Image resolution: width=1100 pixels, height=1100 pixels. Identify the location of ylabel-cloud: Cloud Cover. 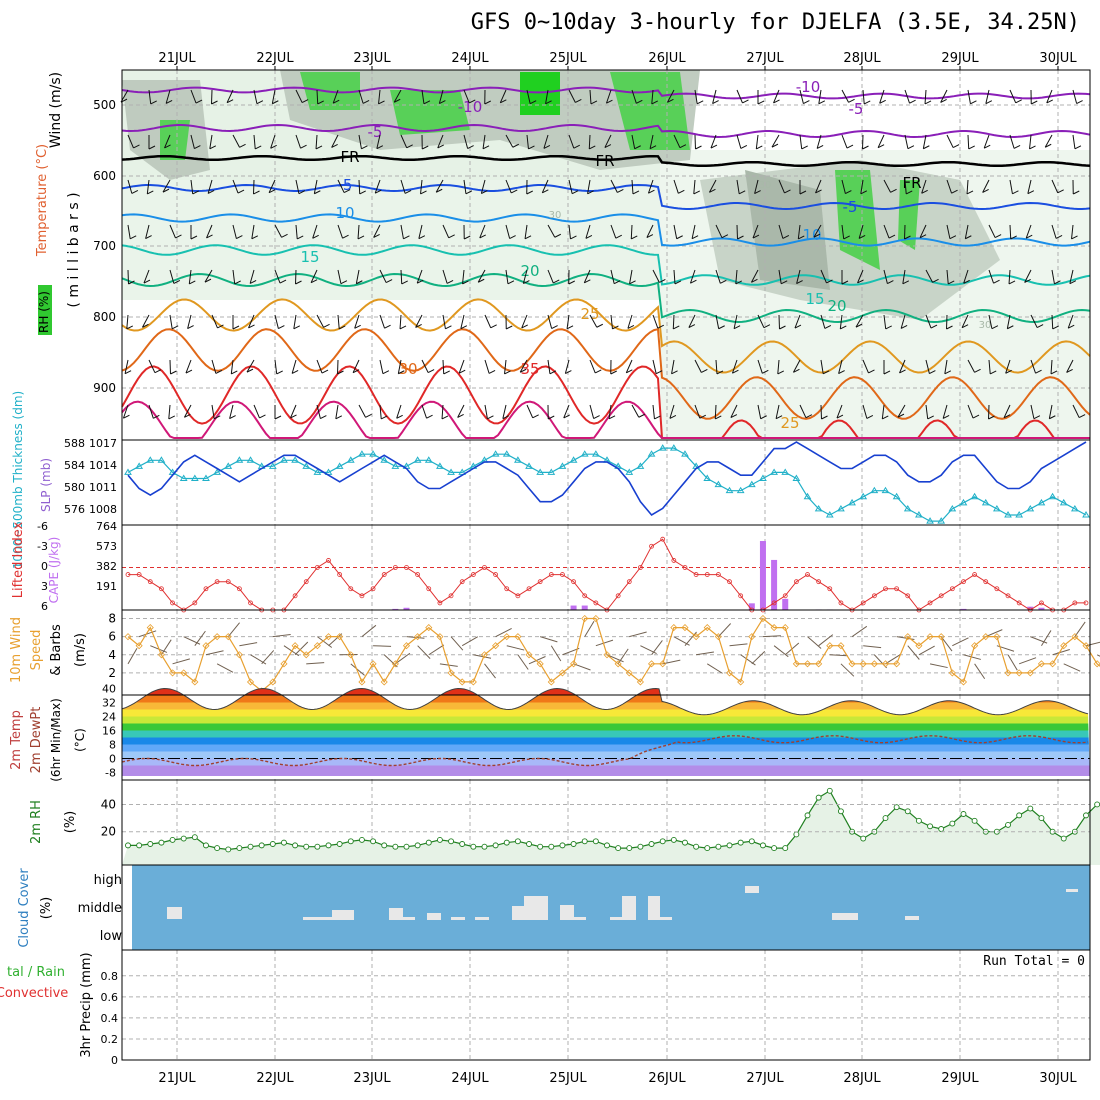
(24, 908).